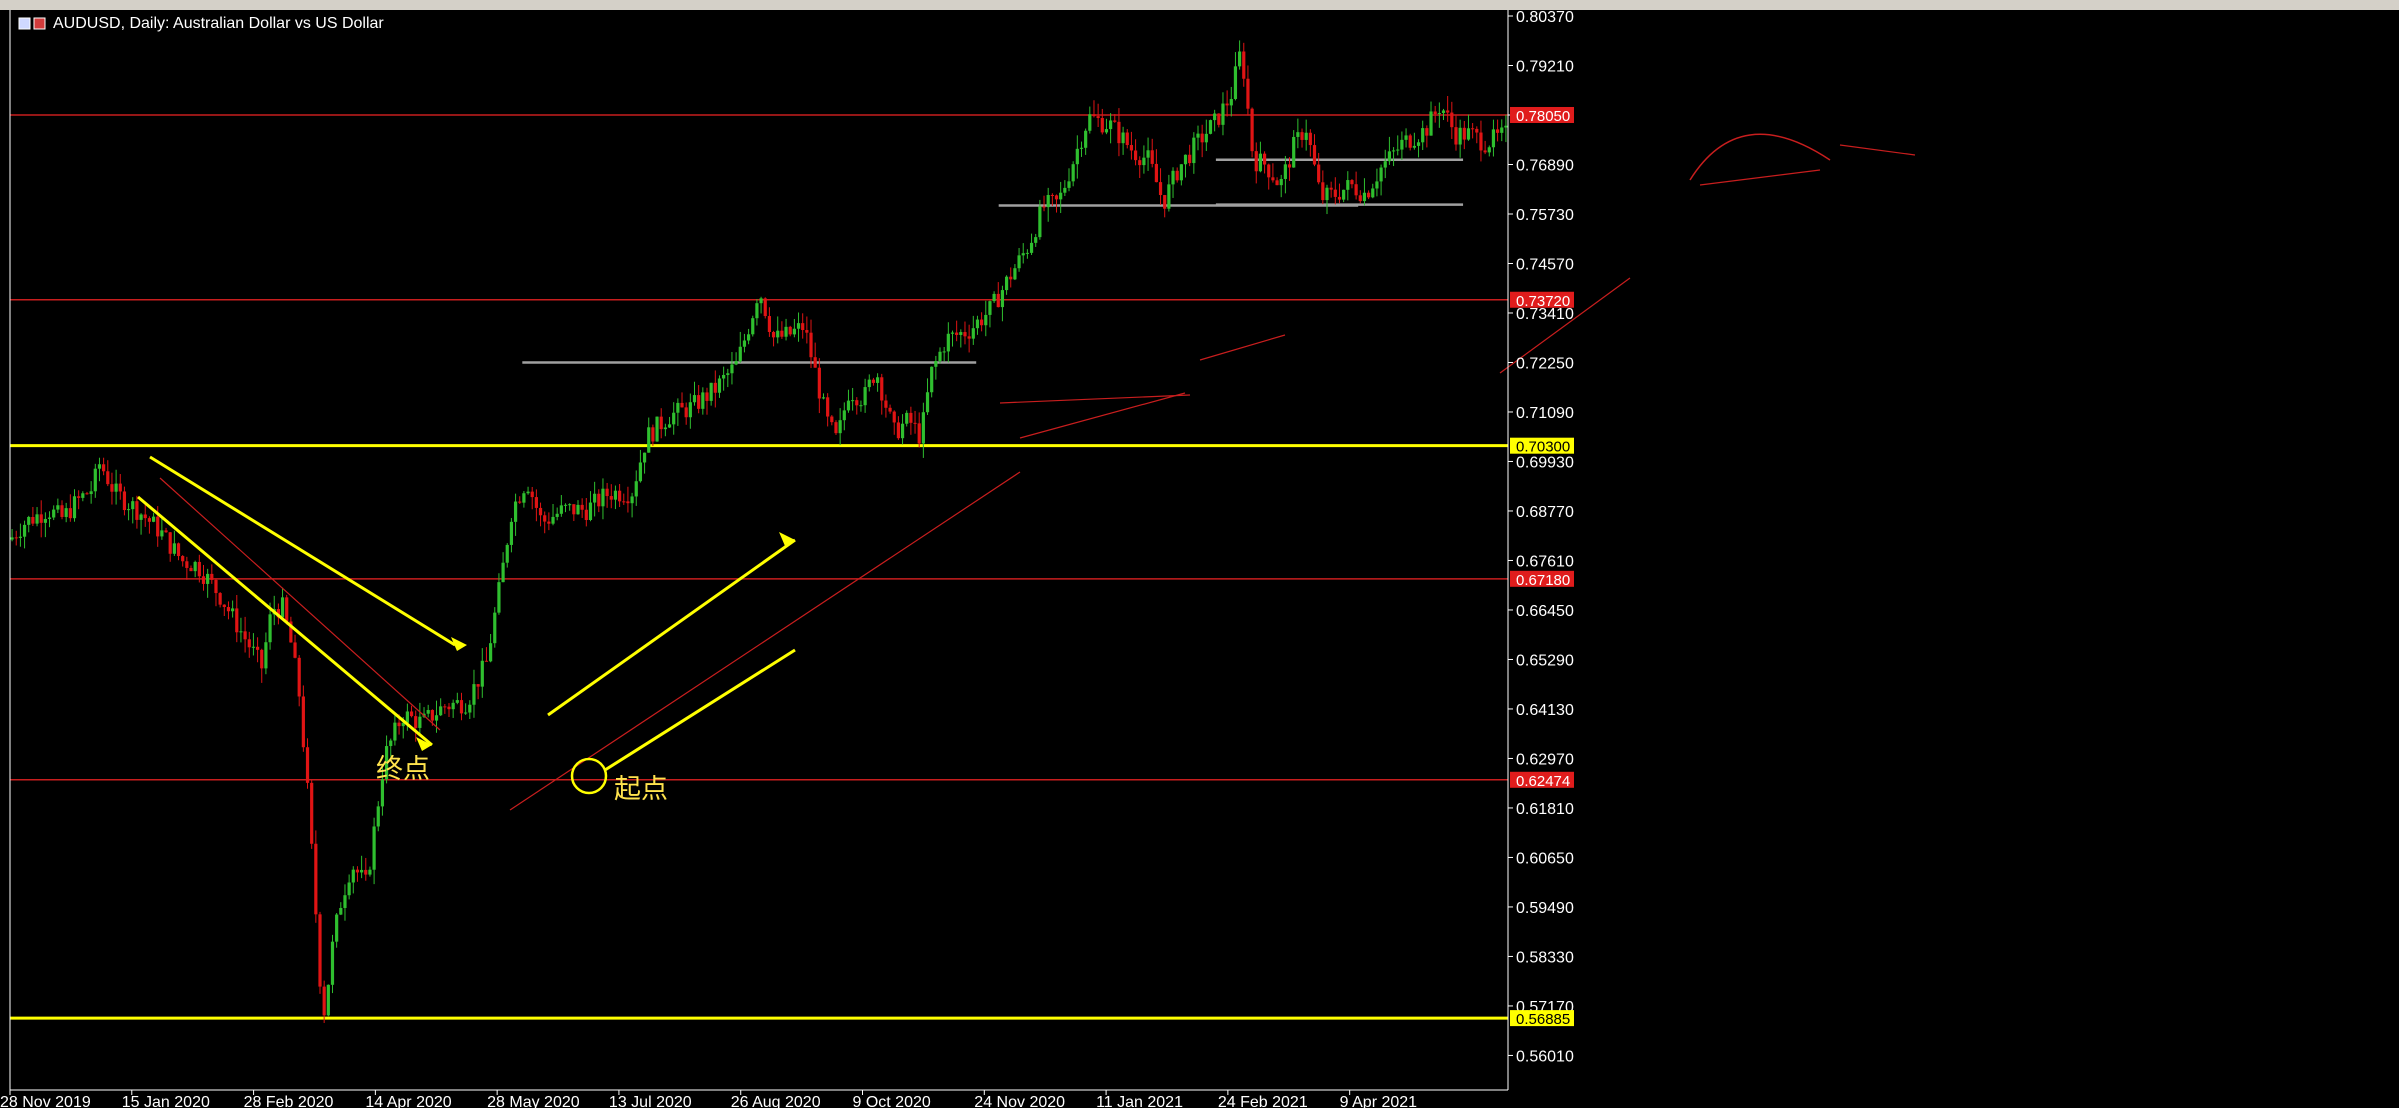 Image resolution: width=2399 pixels, height=1108 pixels. What do you see at coordinates (1543, 781) in the screenshot?
I see `hline-label-5: 0.62474` at bounding box center [1543, 781].